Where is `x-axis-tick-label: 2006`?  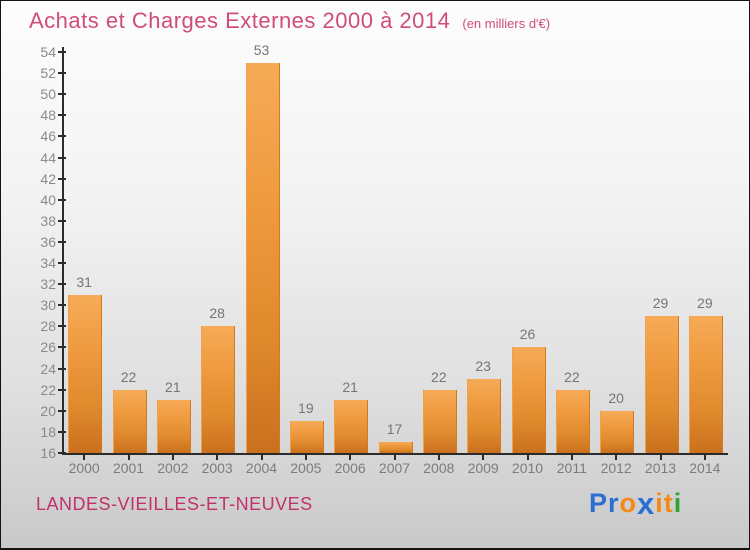
x-axis-tick-label: 2006 is located at coordinates (350, 468).